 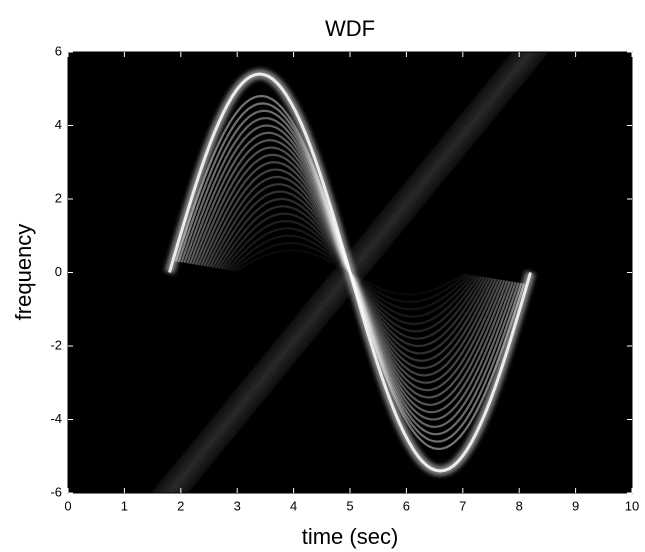 What do you see at coordinates (349, 505) in the screenshot?
I see `x-tick-label: 5` at bounding box center [349, 505].